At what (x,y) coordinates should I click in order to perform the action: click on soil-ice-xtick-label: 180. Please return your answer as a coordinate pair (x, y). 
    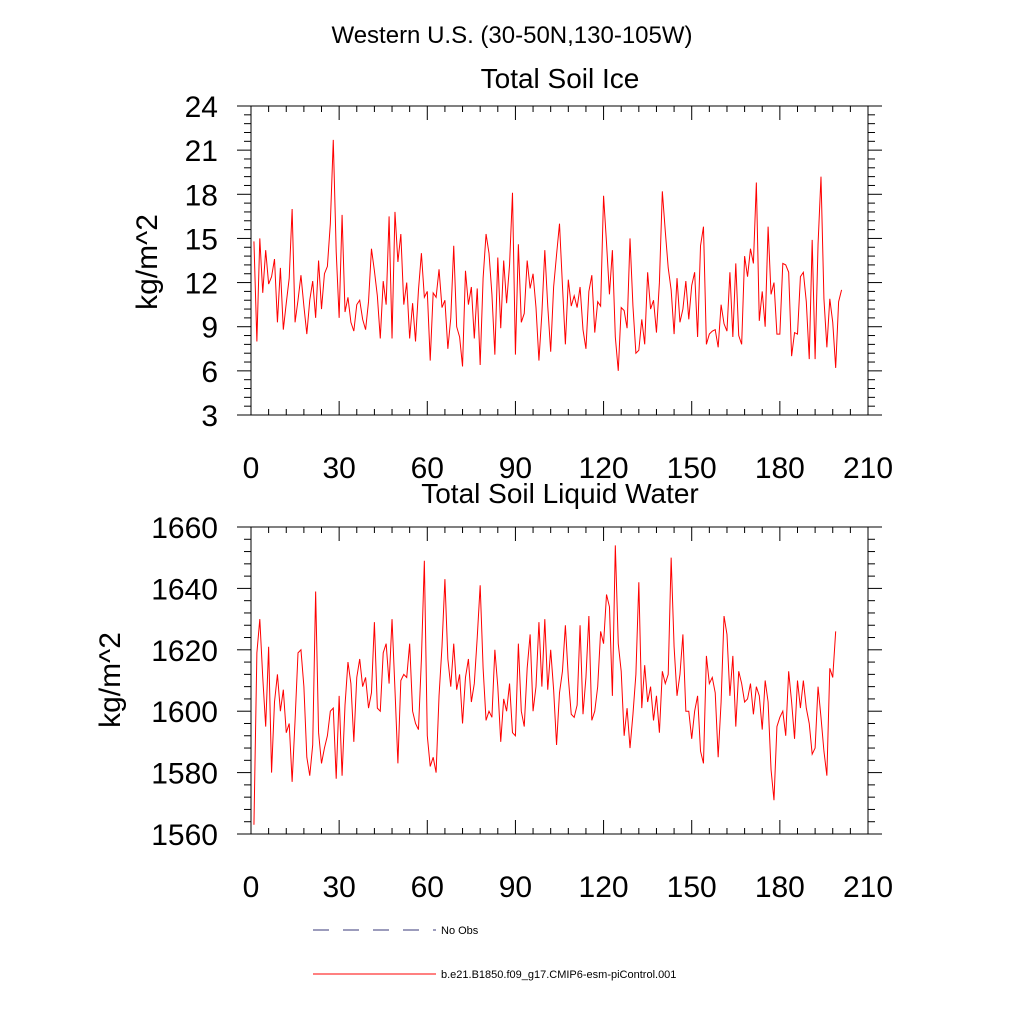
    Looking at the image, I should click on (780, 468).